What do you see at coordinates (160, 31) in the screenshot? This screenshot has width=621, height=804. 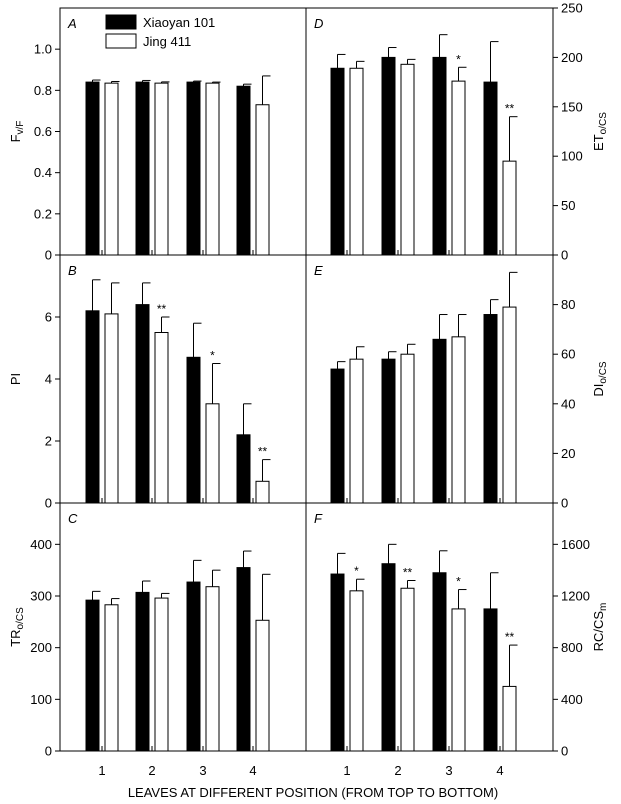 I see `legend: Xiaoyan 101 Jing 411` at bounding box center [160, 31].